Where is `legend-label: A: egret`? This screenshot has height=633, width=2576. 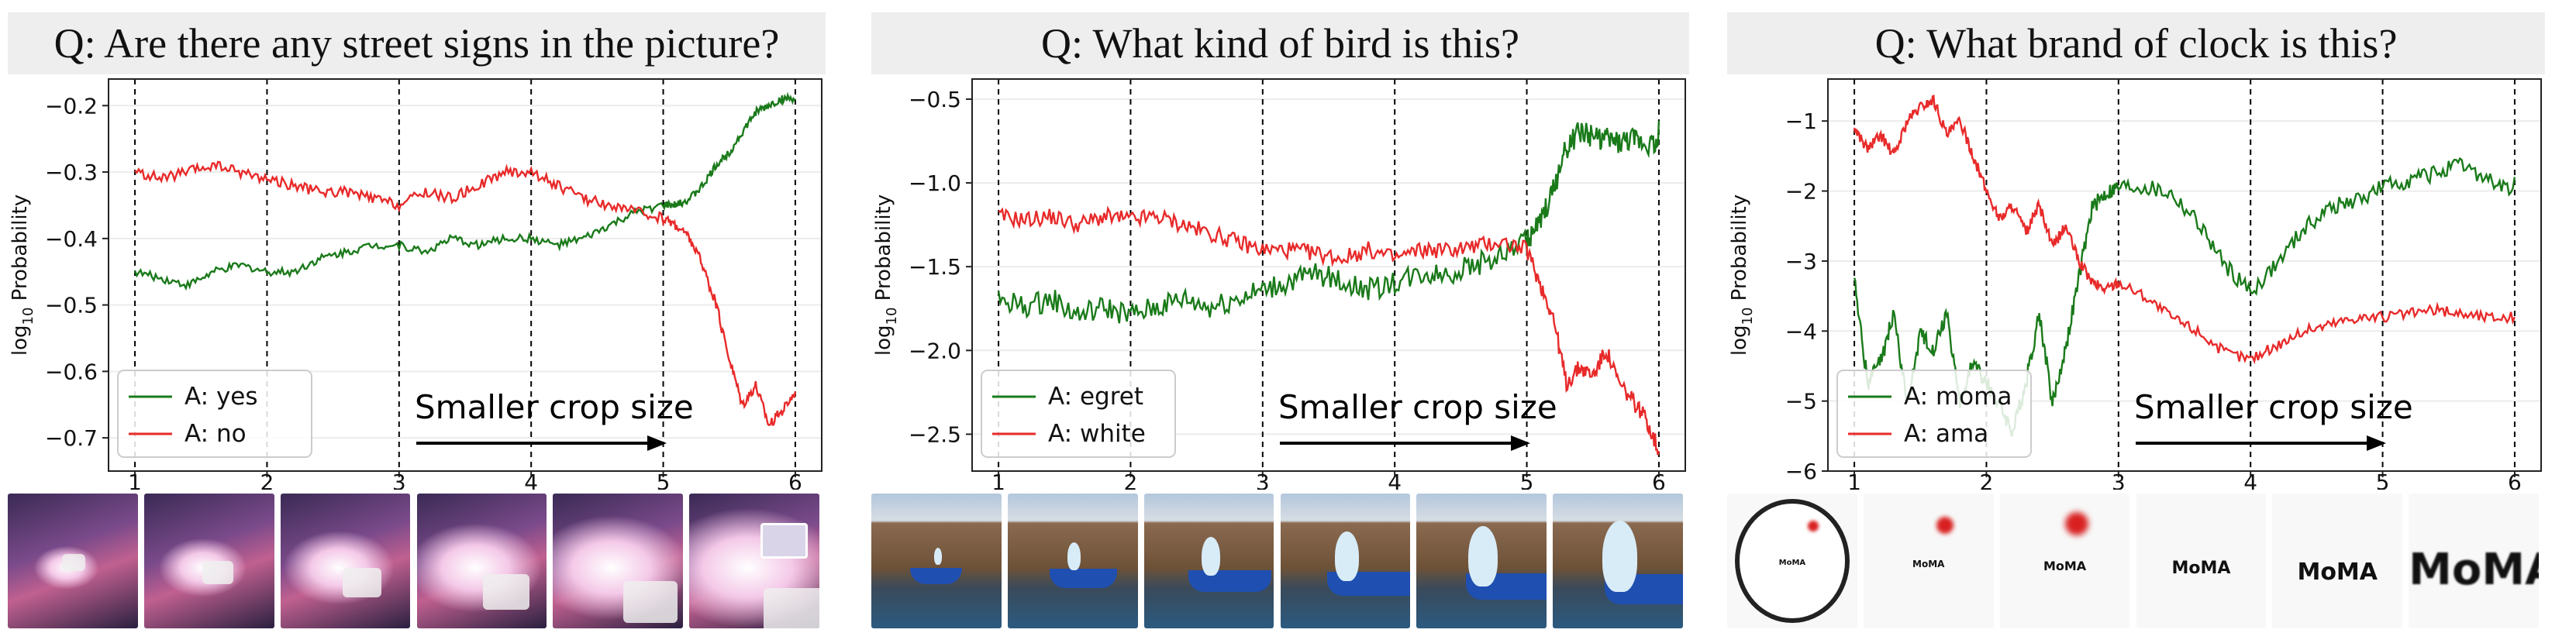 legend-label: A: egret is located at coordinates (1095, 397).